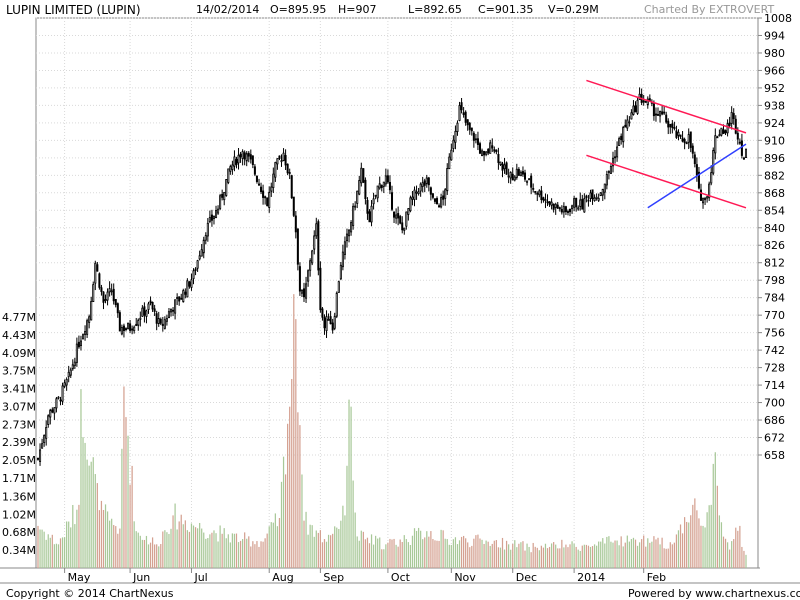 The height and width of the screenshot is (600, 800). What do you see at coordinates (709, 9) in the screenshot?
I see `charted-by-label: Charted By EXTROVERT` at bounding box center [709, 9].